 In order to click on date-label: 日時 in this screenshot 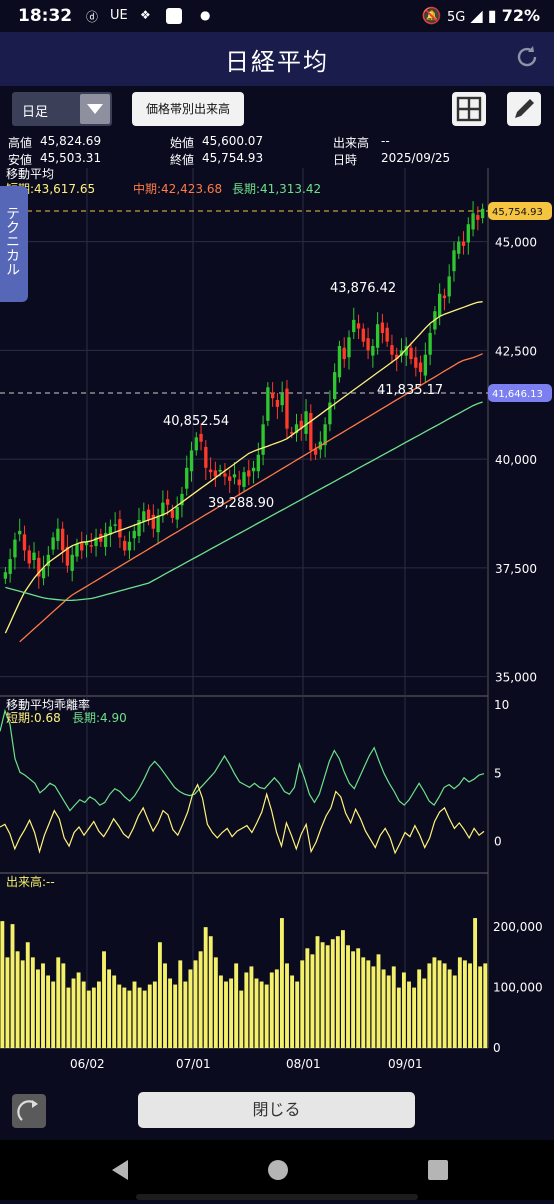, I will do `click(345, 160)`.